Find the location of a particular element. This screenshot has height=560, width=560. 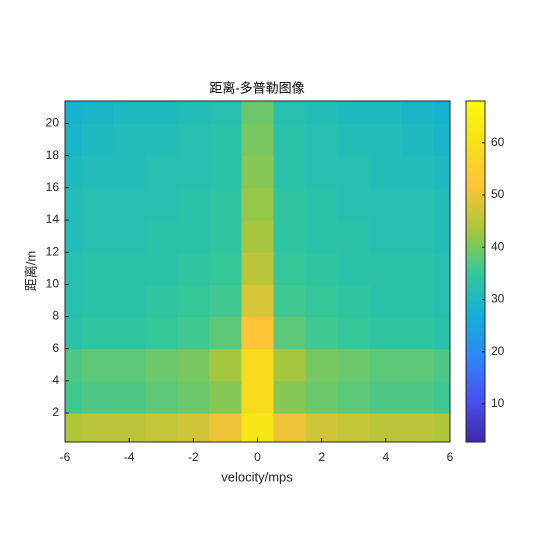

x-tick-label: 6 is located at coordinates (450, 457).